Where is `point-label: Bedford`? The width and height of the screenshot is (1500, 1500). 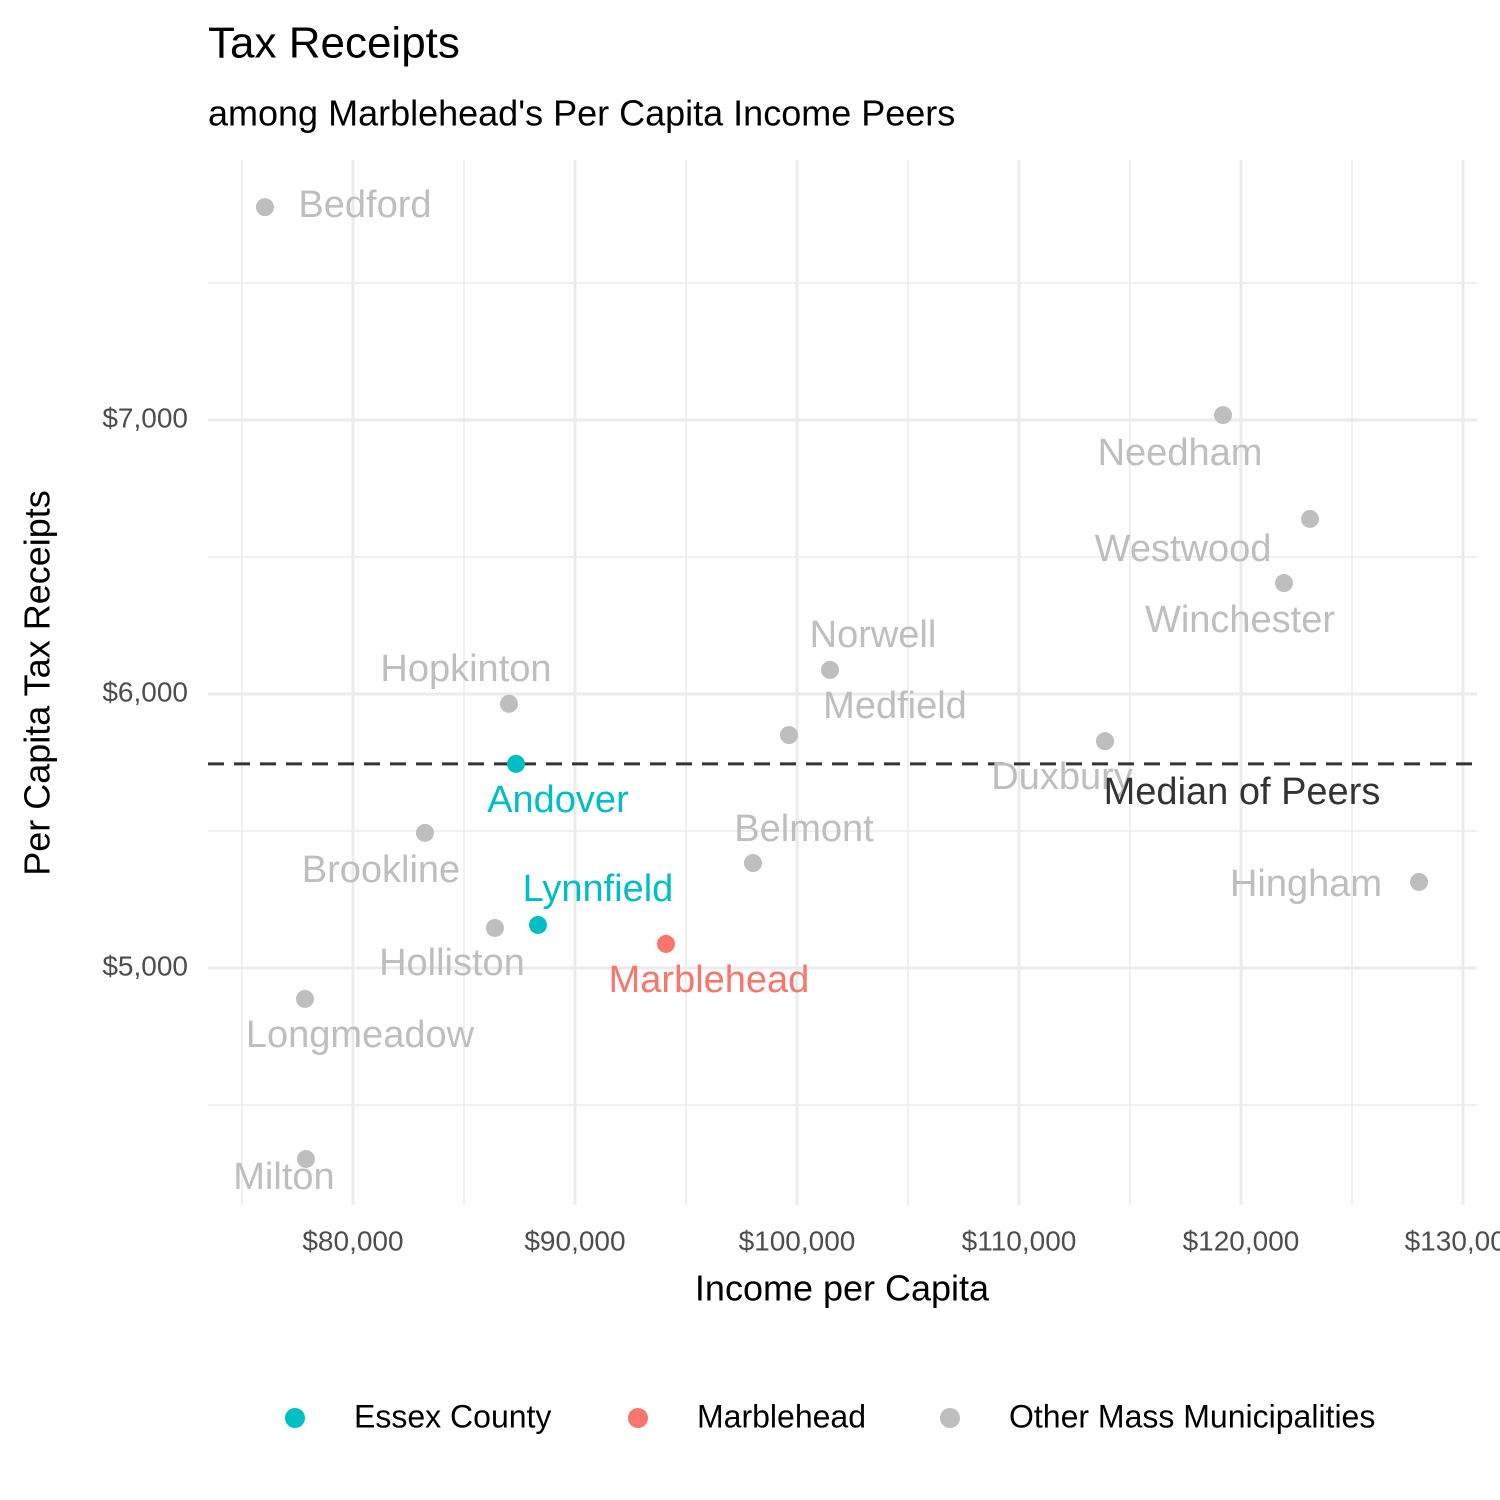 point-label: Bedford is located at coordinates (364, 205).